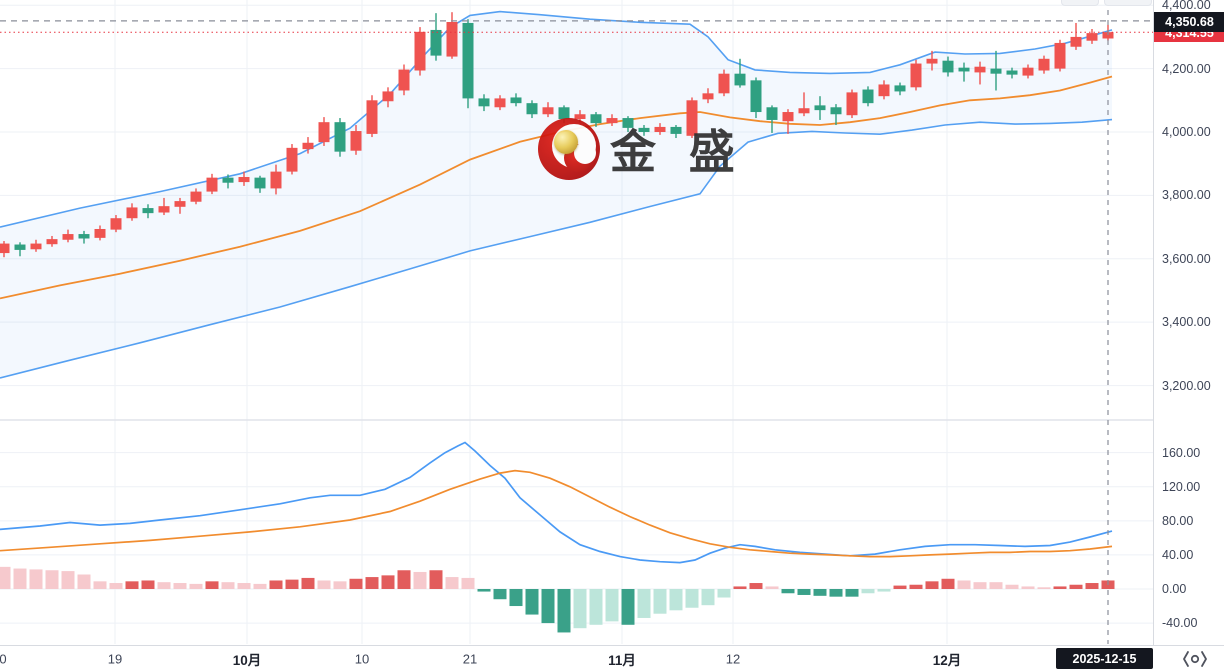  I want to click on price-axis-label: -40.00, so click(1180, 623).